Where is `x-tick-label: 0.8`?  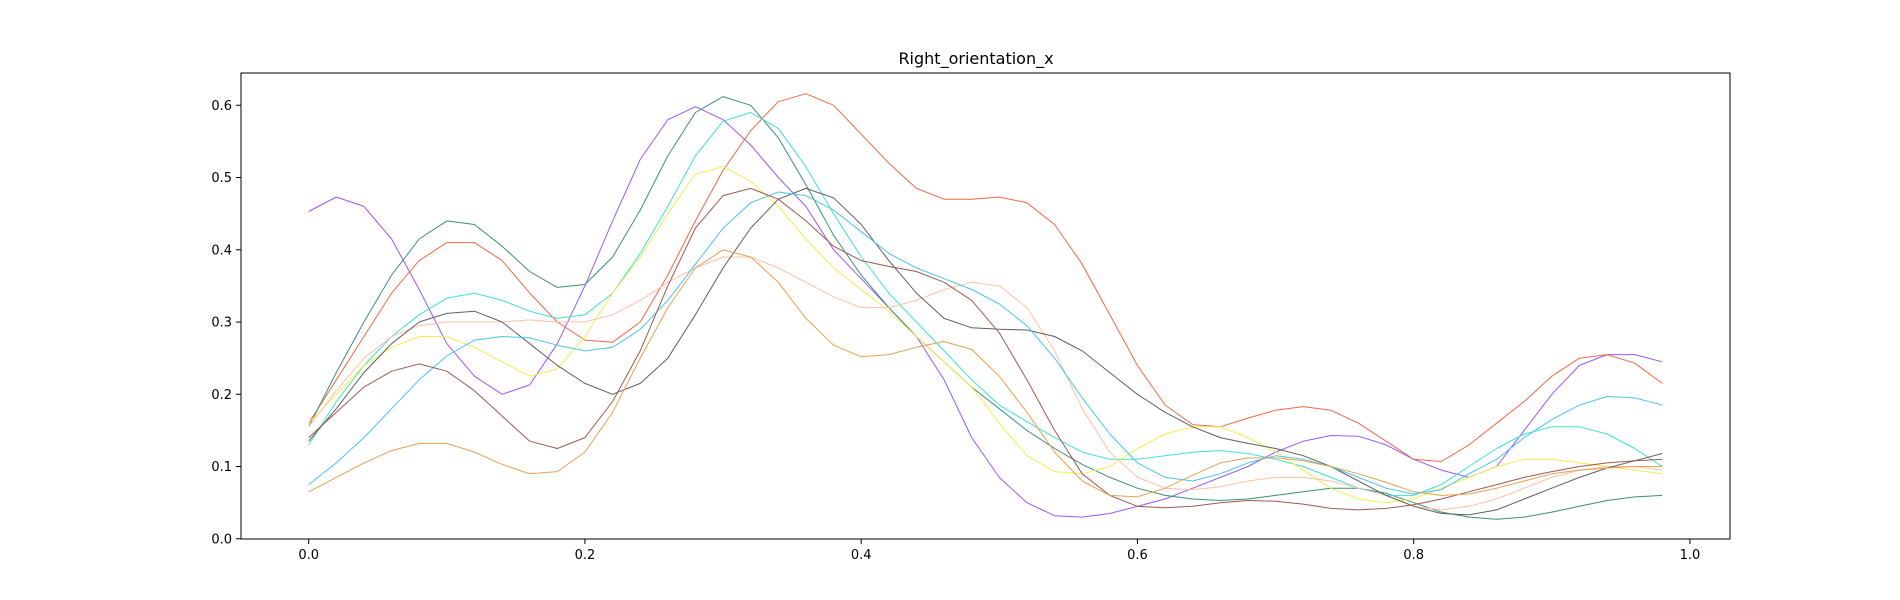
x-tick-label: 0.8 is located at coordinates (1413, 555).